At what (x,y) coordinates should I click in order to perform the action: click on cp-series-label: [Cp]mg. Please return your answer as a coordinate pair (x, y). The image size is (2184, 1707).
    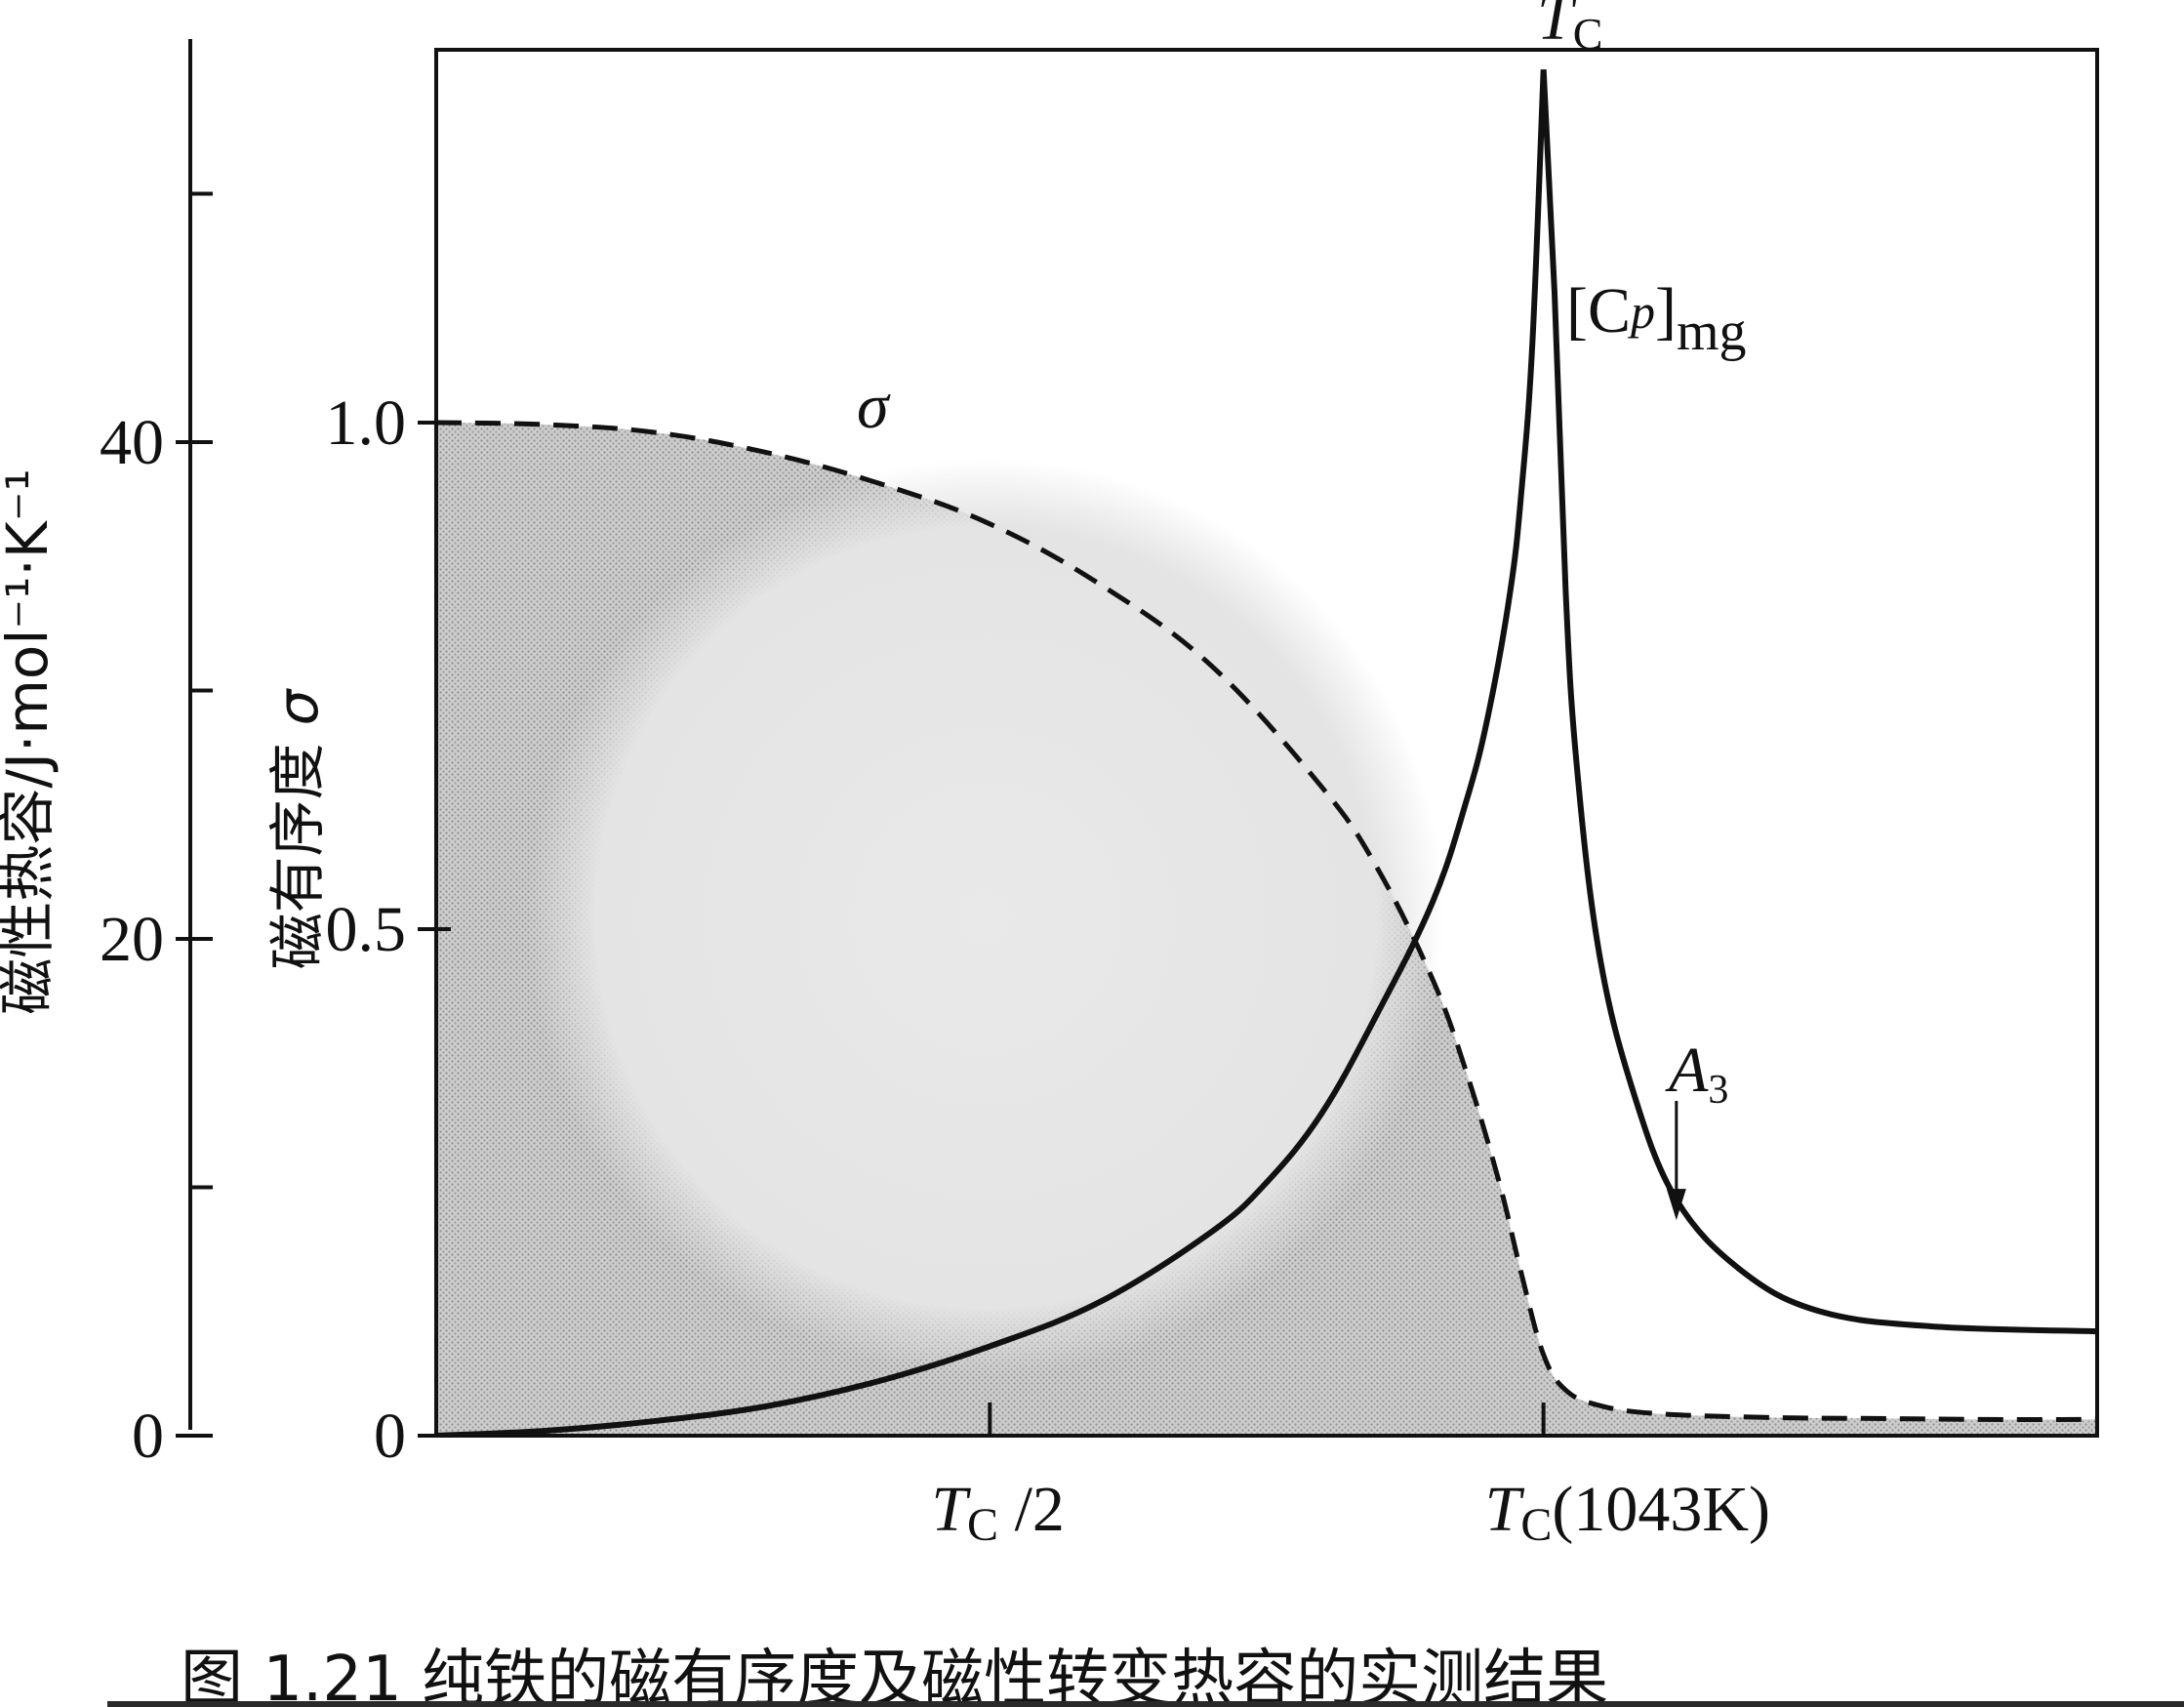
    Looking at the image, I should click on (1656, 318).